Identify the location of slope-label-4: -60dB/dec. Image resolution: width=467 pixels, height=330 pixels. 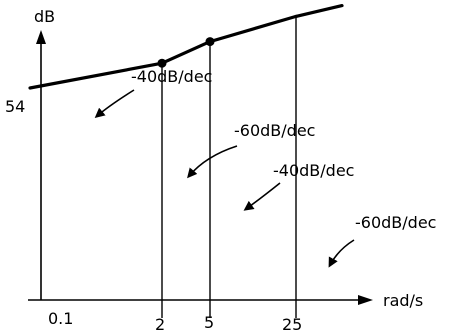
(395, 222).